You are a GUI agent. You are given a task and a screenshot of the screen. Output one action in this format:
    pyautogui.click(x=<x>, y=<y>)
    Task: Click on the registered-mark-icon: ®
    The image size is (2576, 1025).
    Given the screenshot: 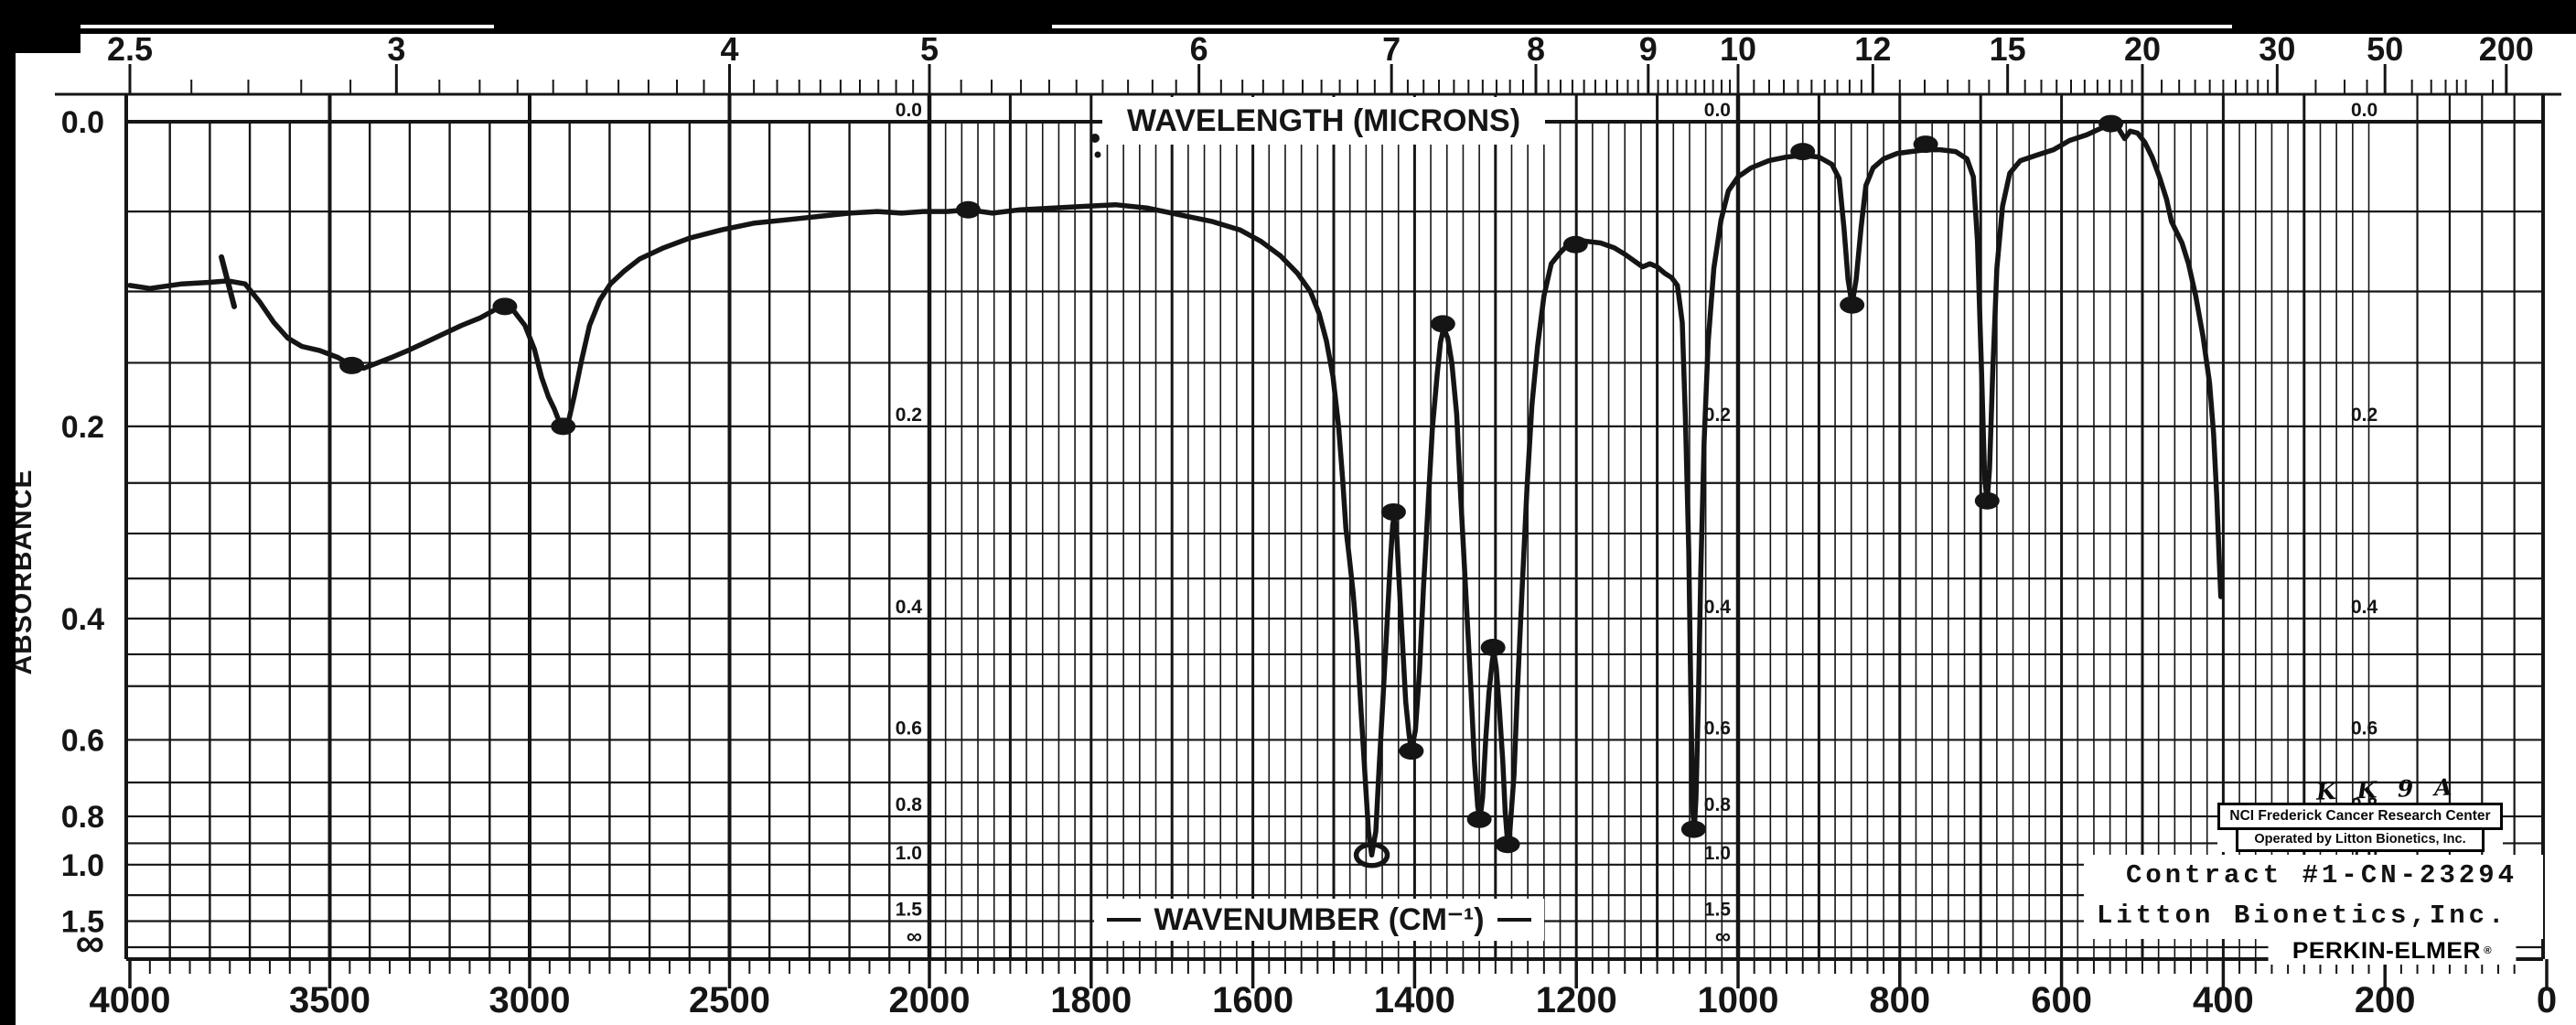 What is the action you would take?
    pyautogui.click(x=2488, y=951)
    